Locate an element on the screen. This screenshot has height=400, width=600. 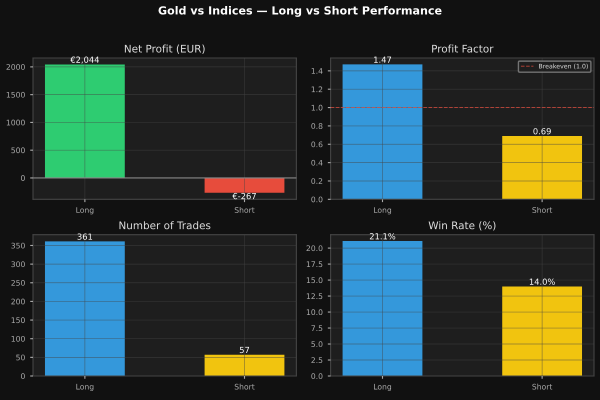
data-label: 14.0% is located at coordinates (542, 281).